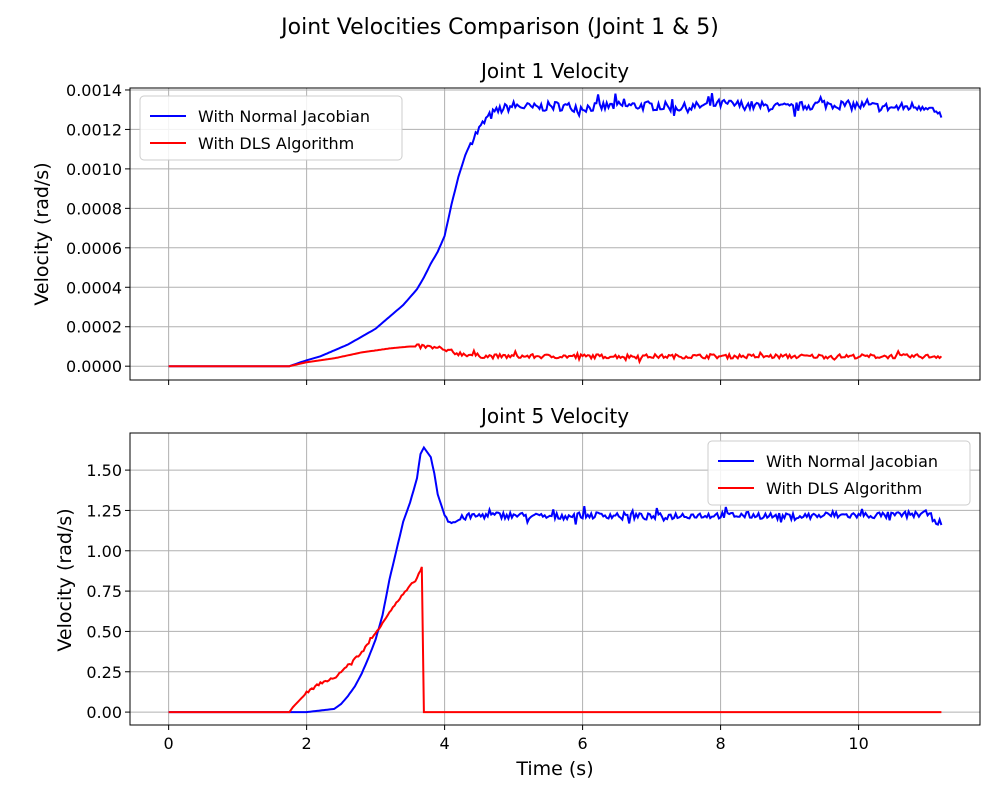  What do you see at coordinates (94, 208) in the screenshot?
I see `y-tick-label: 0.0008` at bounding box center [94, 208].